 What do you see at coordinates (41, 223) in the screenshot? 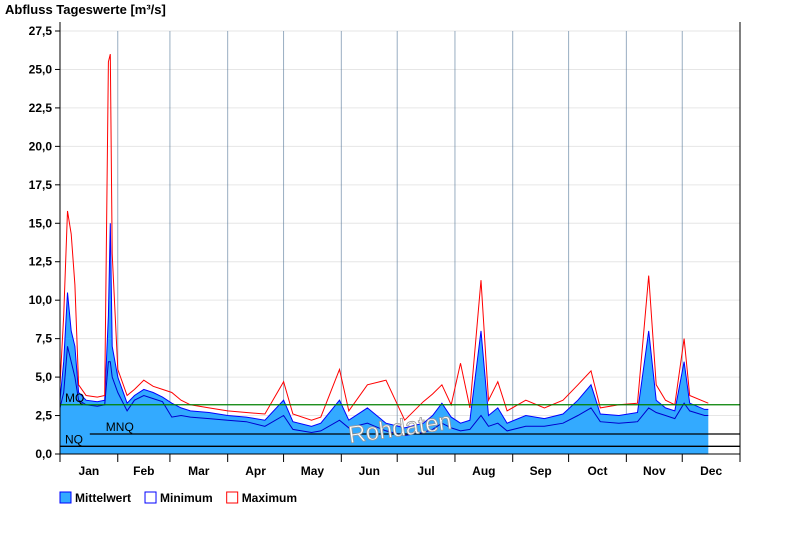
I see `y-tick-label: 15,0` at bounding box center [41, 223].